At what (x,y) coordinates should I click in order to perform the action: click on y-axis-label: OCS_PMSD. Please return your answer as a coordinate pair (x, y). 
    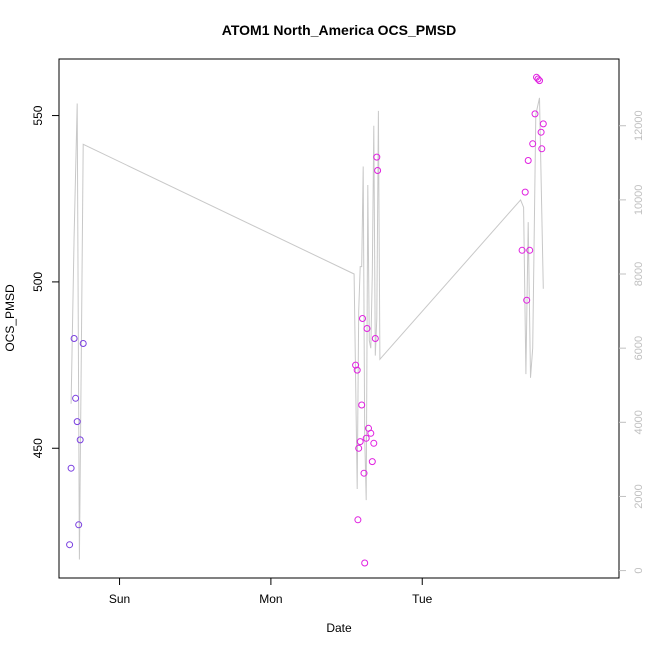
    Looking at the image, I should click on (10, 318).